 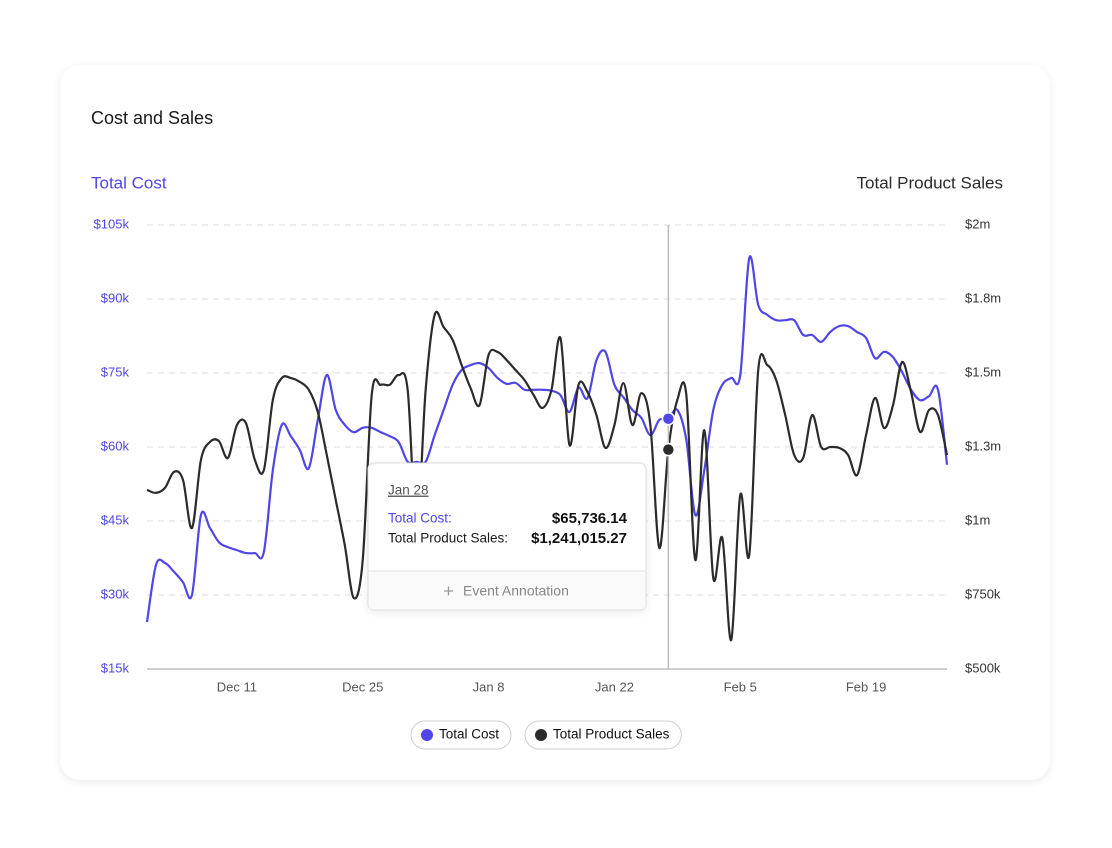 I want to click on y-tick-label: $90k, so click(x=115, y=297).